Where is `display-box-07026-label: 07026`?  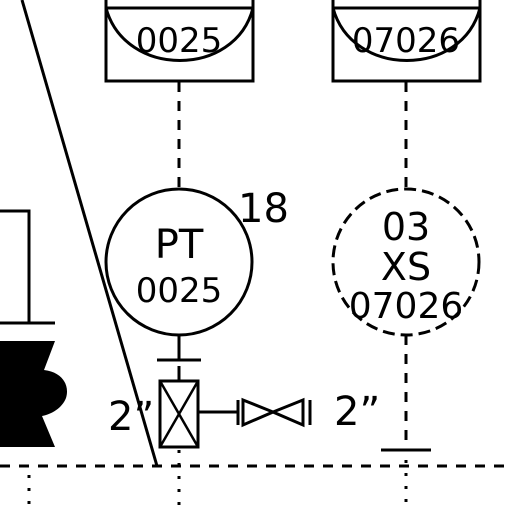
display-box-07026-label: 07026 is located at coordinates (406, 41).